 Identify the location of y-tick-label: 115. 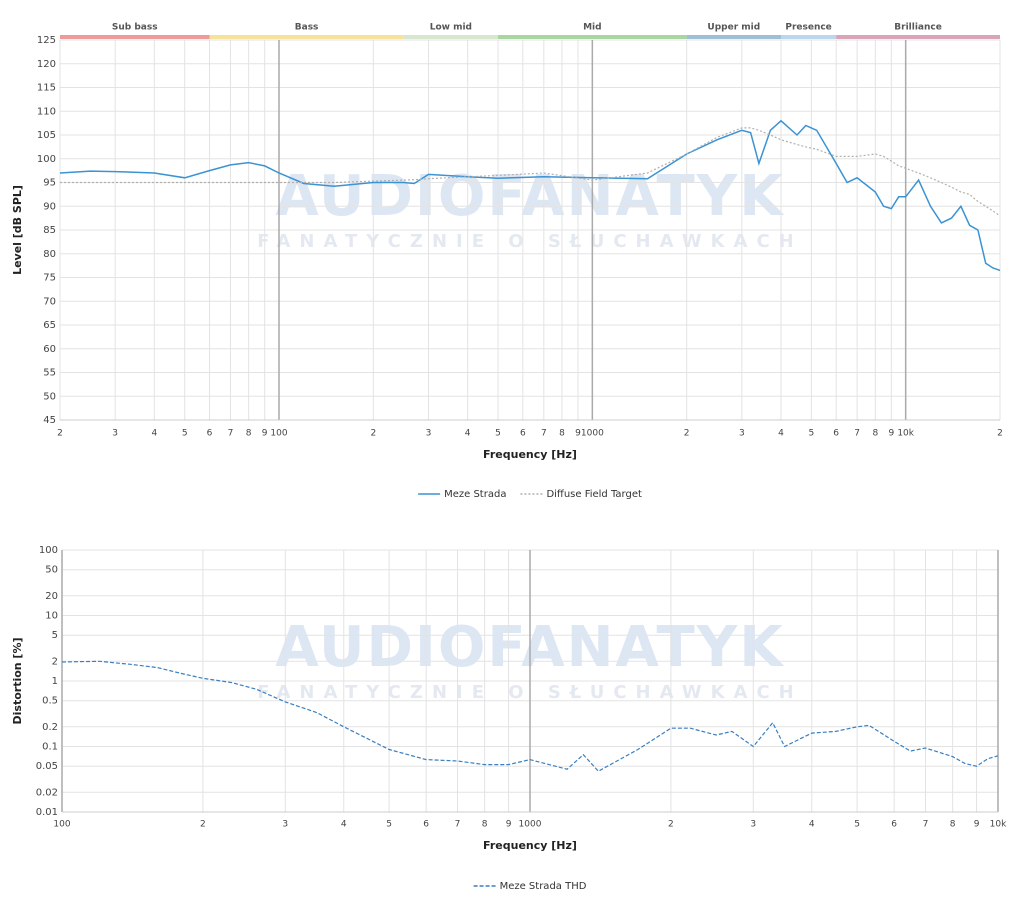
(46, 88).